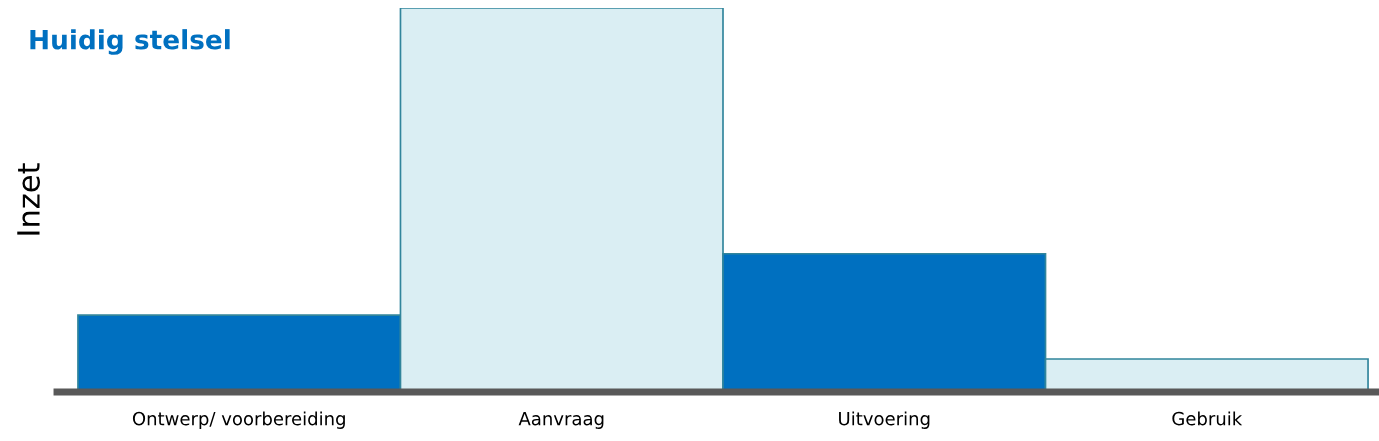  What do you see at coordinates (238, 420) in the screenshot?
I see `x-tick-label: Ontwerp/ voorbereiding` at bounding box center [238, 420].